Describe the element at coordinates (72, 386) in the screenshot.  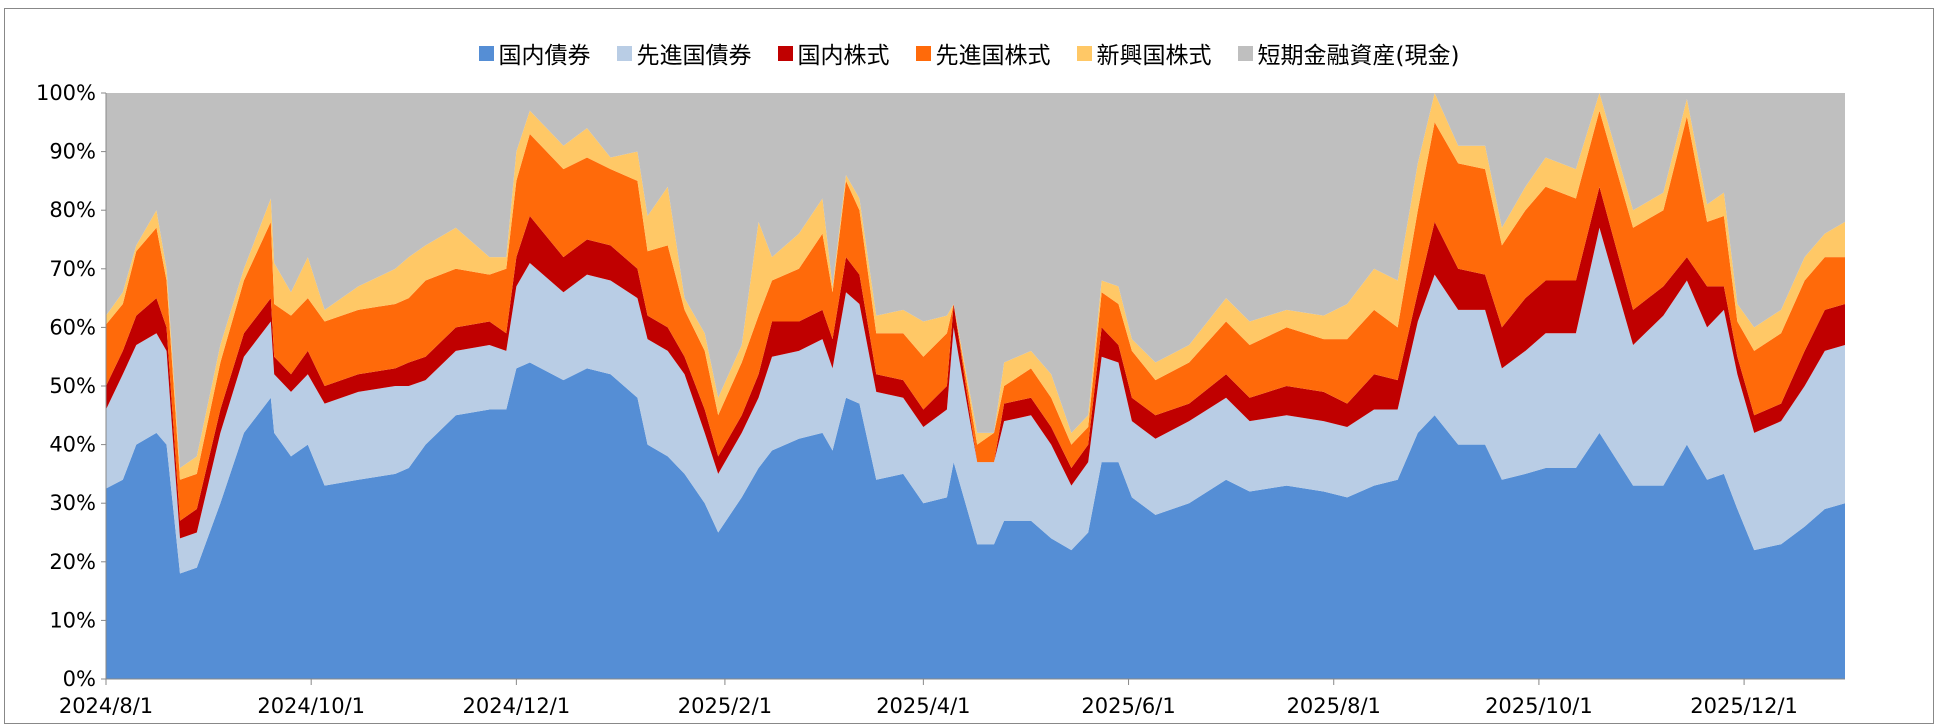
I see `y-tick-label: 50%` at that location.